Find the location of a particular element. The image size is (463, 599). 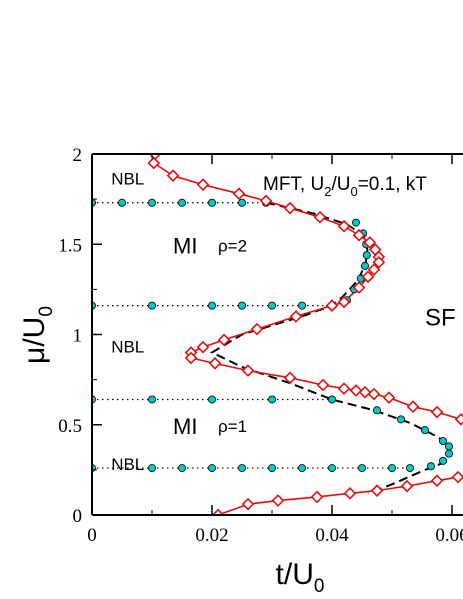

annotation-header-part: MFT, U is located at coordinates (293, 184).